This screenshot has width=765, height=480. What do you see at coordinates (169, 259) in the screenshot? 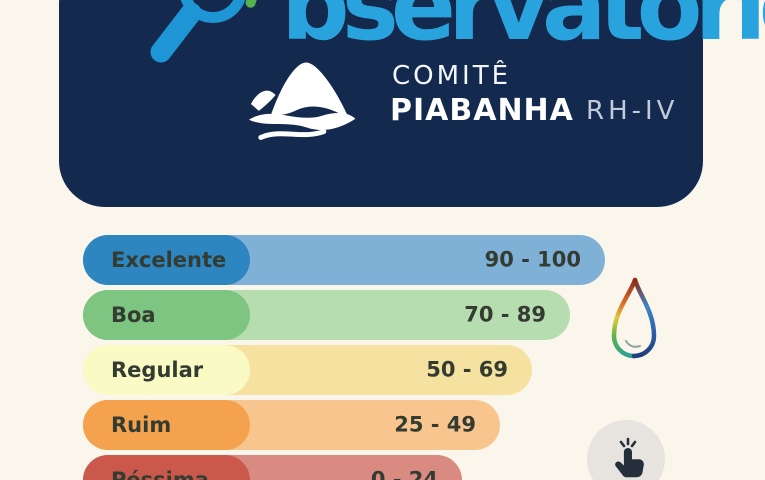
I see `legend-row-label: Excelente` at bounding box center [169, 259].